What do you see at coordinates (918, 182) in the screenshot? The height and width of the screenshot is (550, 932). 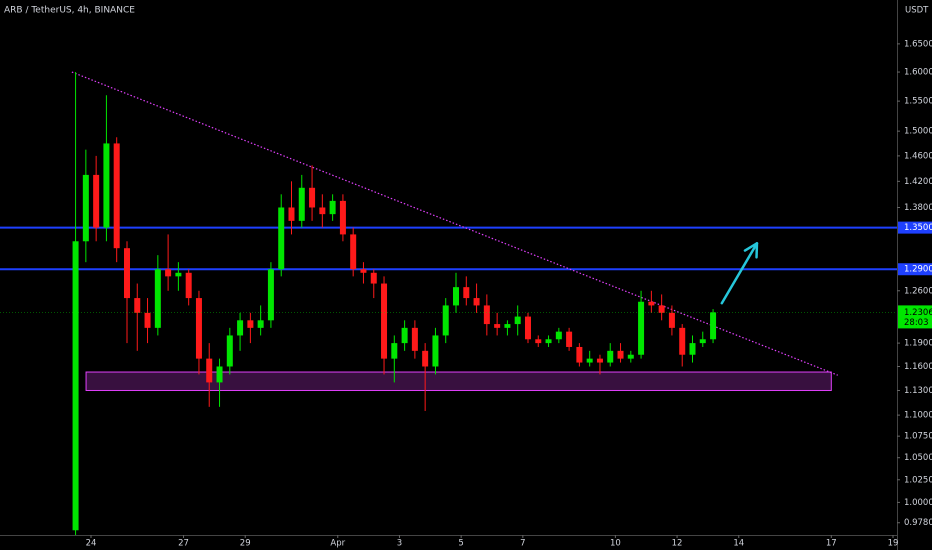 I see `y-tick-label: 1.4200` at bounding box center [918, 182].